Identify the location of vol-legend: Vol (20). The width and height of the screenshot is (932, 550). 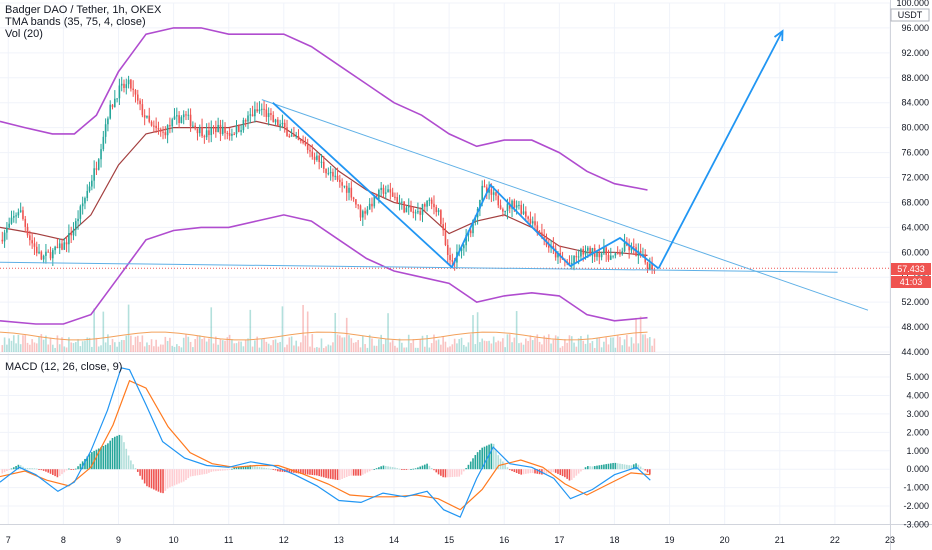
(24, 34).